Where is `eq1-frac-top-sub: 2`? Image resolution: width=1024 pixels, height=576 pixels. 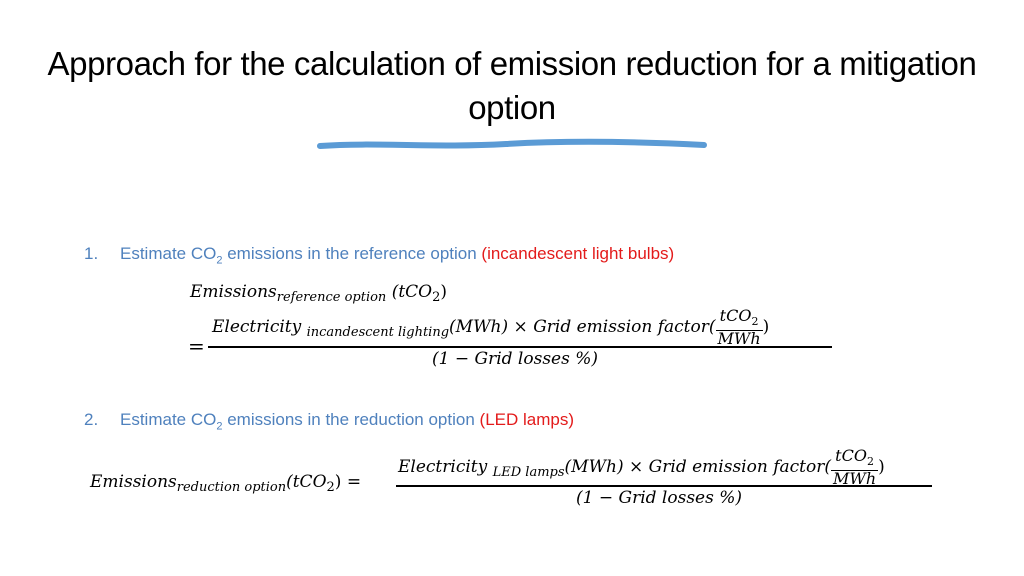
eq1-frac-top-sub: 2 is located at coordinates (755, 322).